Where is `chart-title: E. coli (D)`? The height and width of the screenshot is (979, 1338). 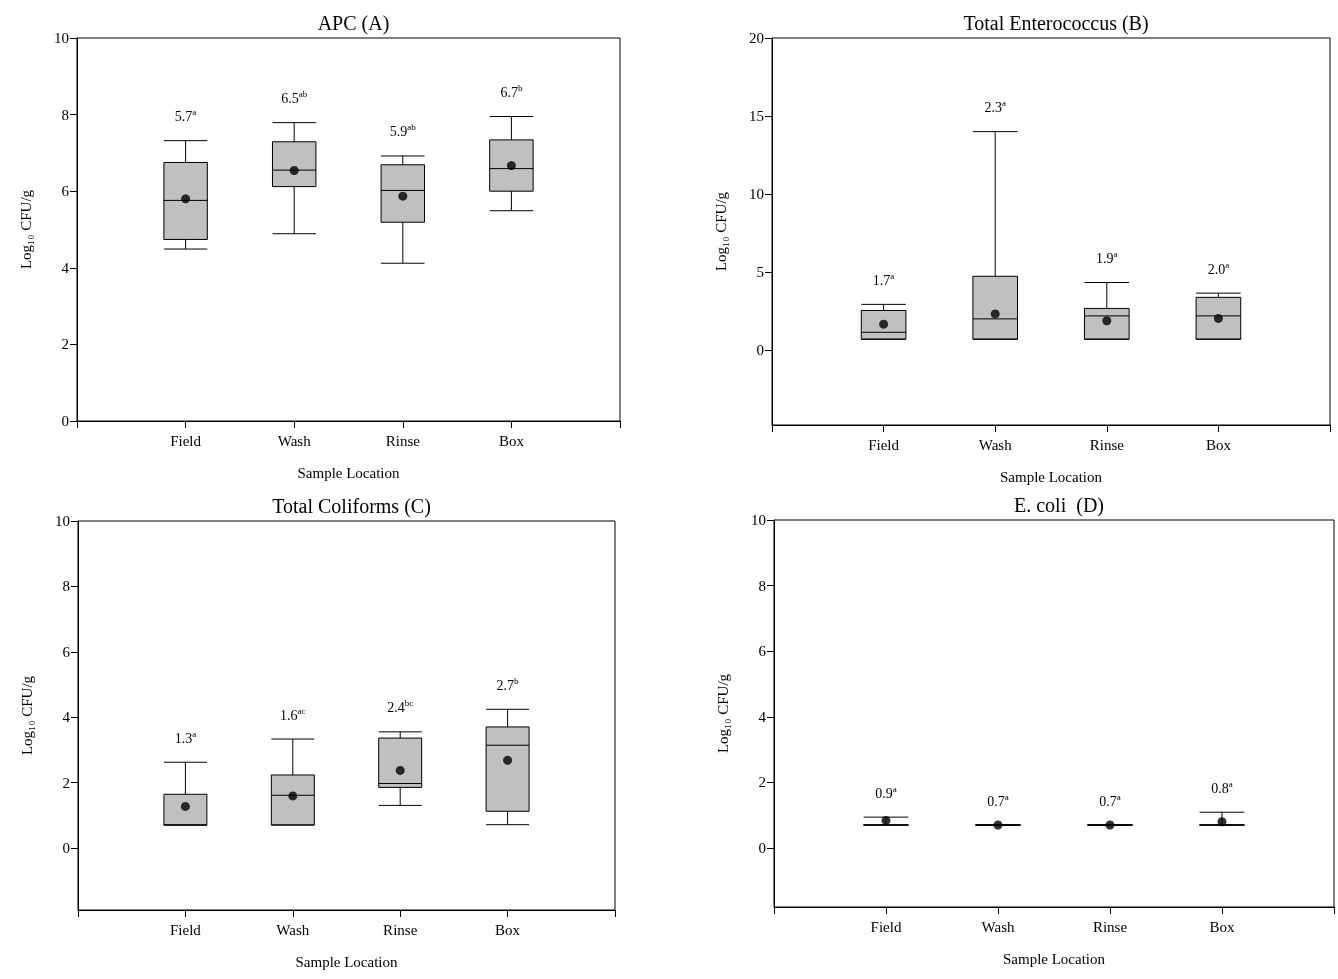
chart-title: E. coli (D) is located at coordinates (1059, 505).